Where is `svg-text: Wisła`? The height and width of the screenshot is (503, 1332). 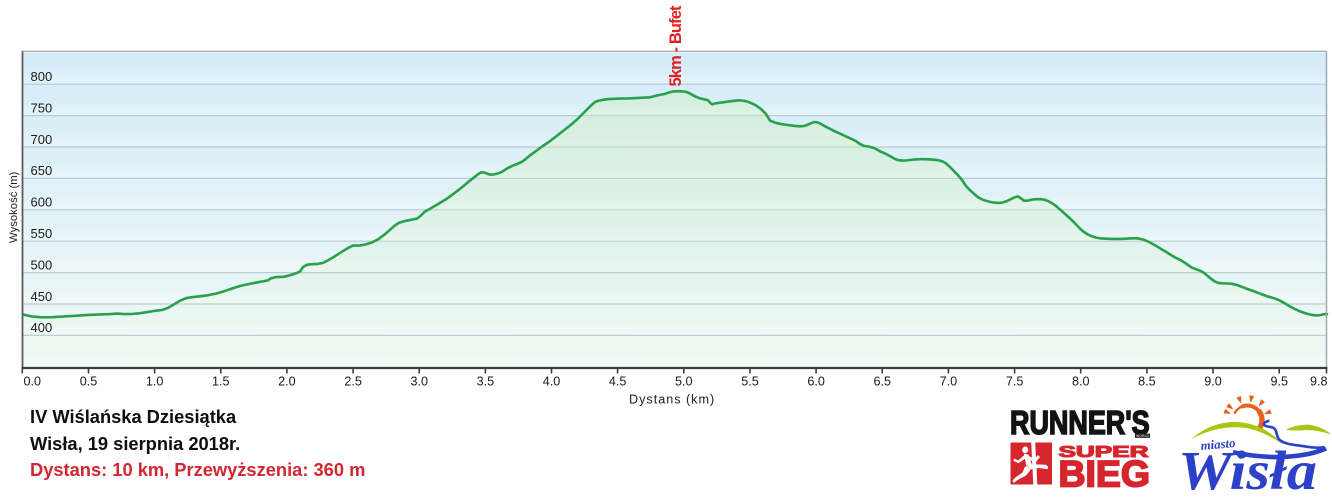 svg-text: Wisła is located at coordinates (1247, 470).